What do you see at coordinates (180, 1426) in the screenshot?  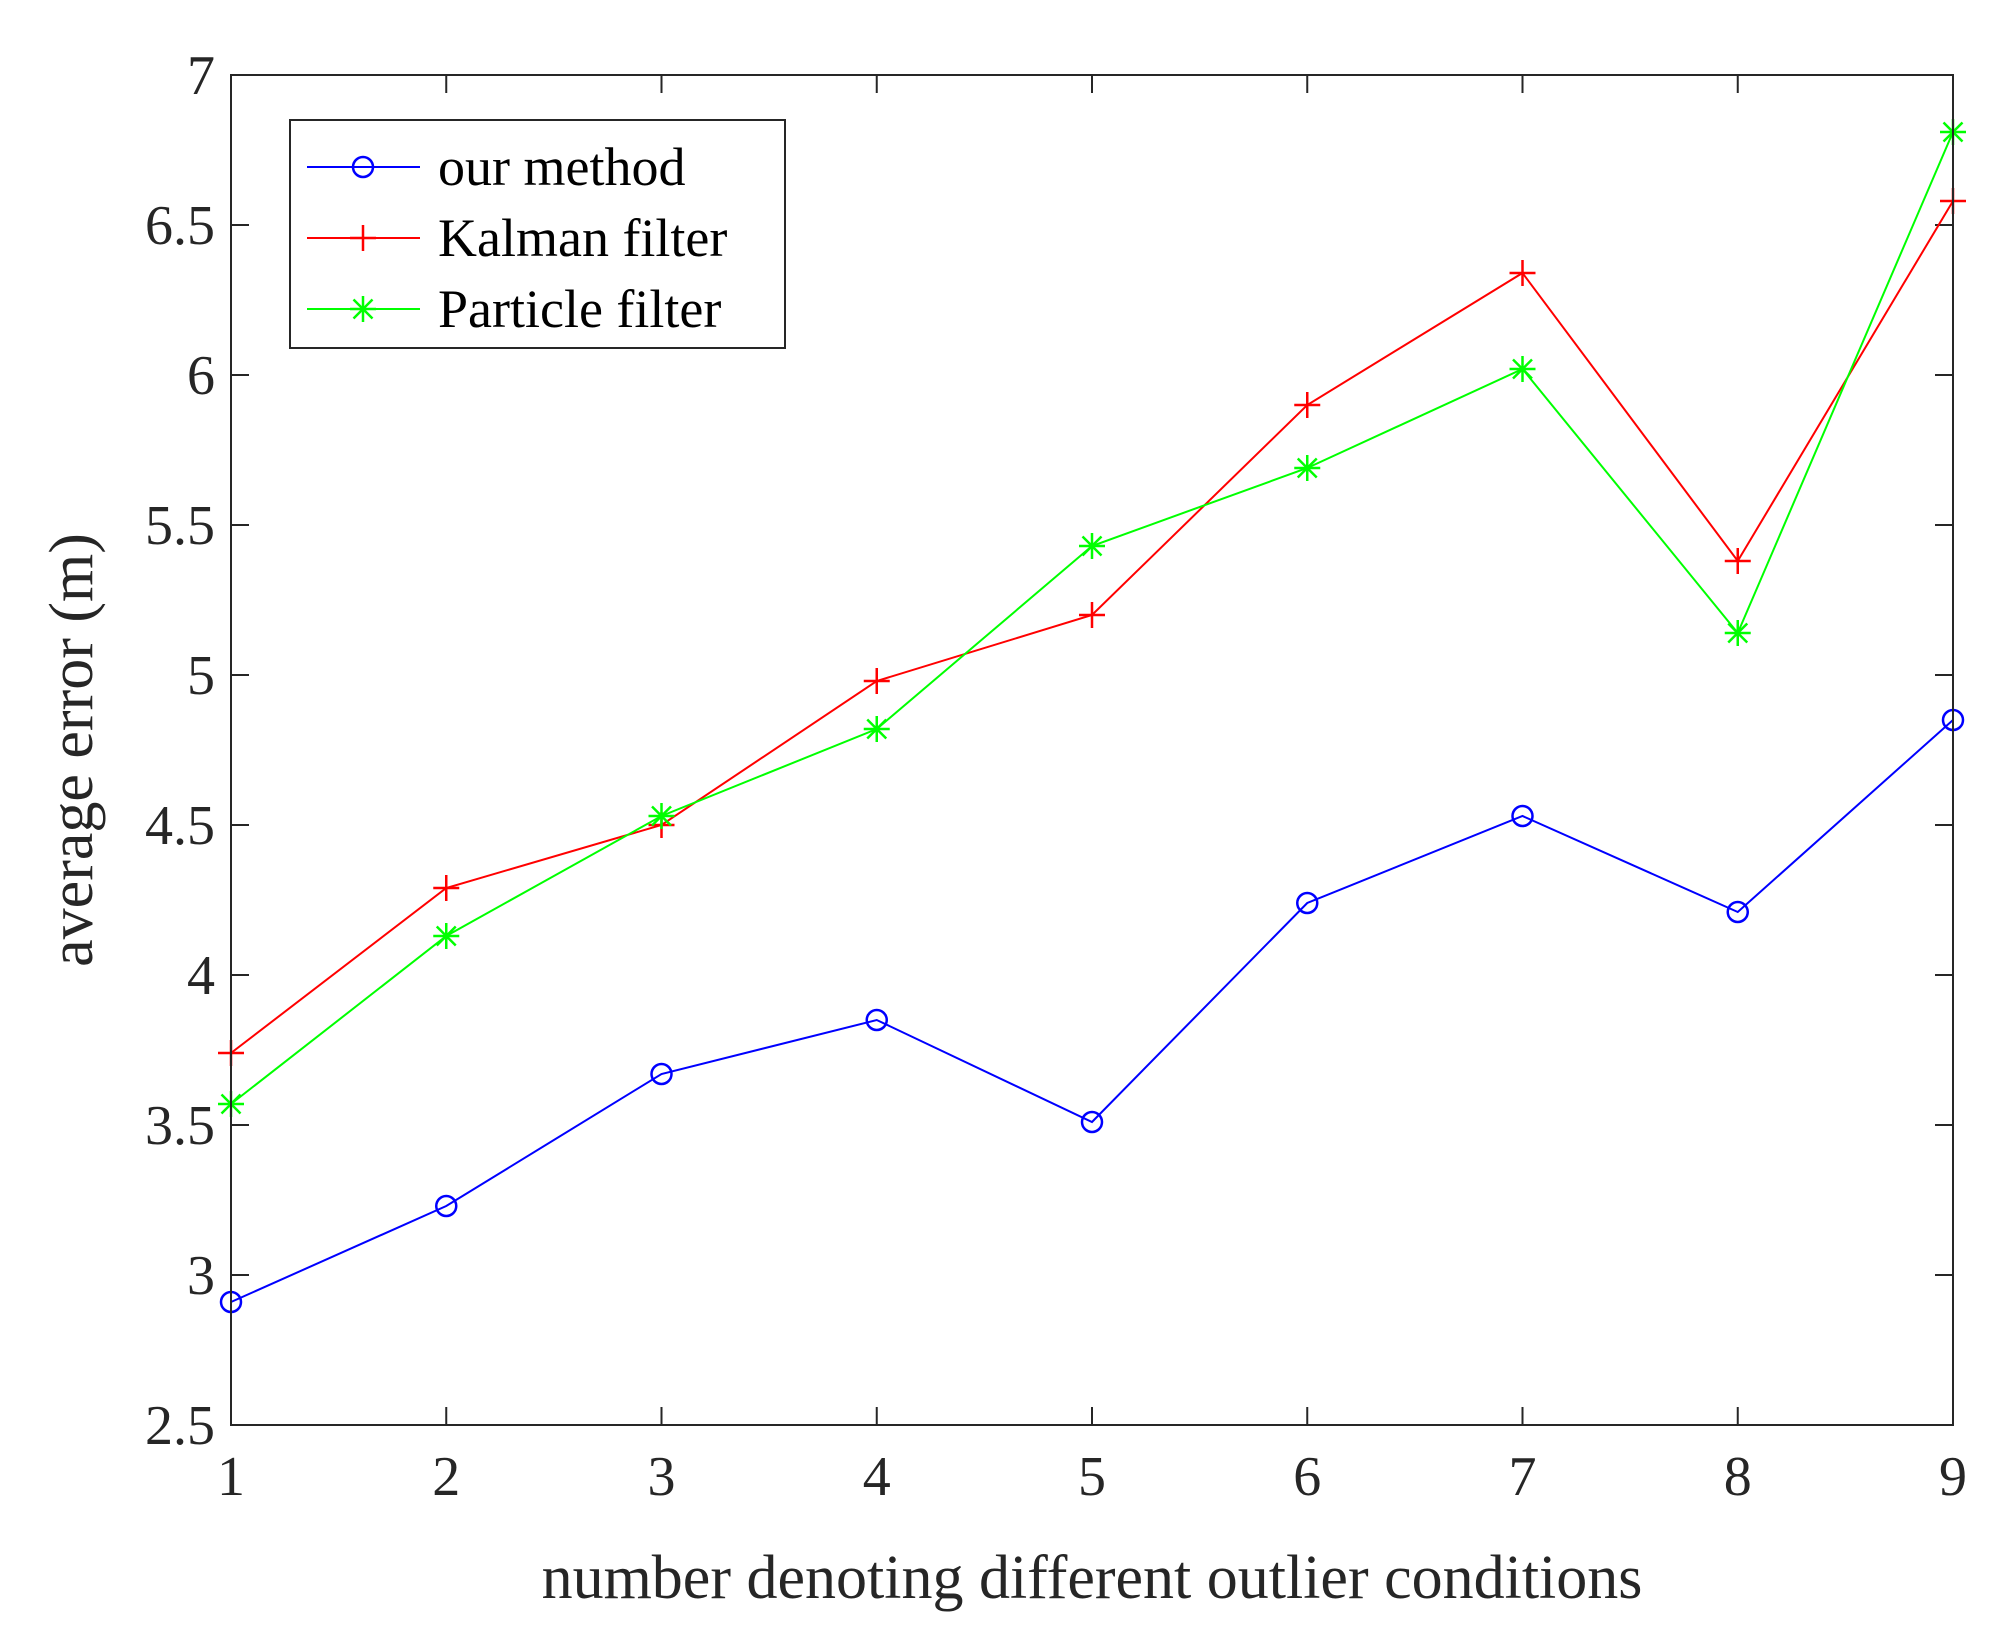 I see `y-tick-label: 2.5` at bounding box center [180, 1426].